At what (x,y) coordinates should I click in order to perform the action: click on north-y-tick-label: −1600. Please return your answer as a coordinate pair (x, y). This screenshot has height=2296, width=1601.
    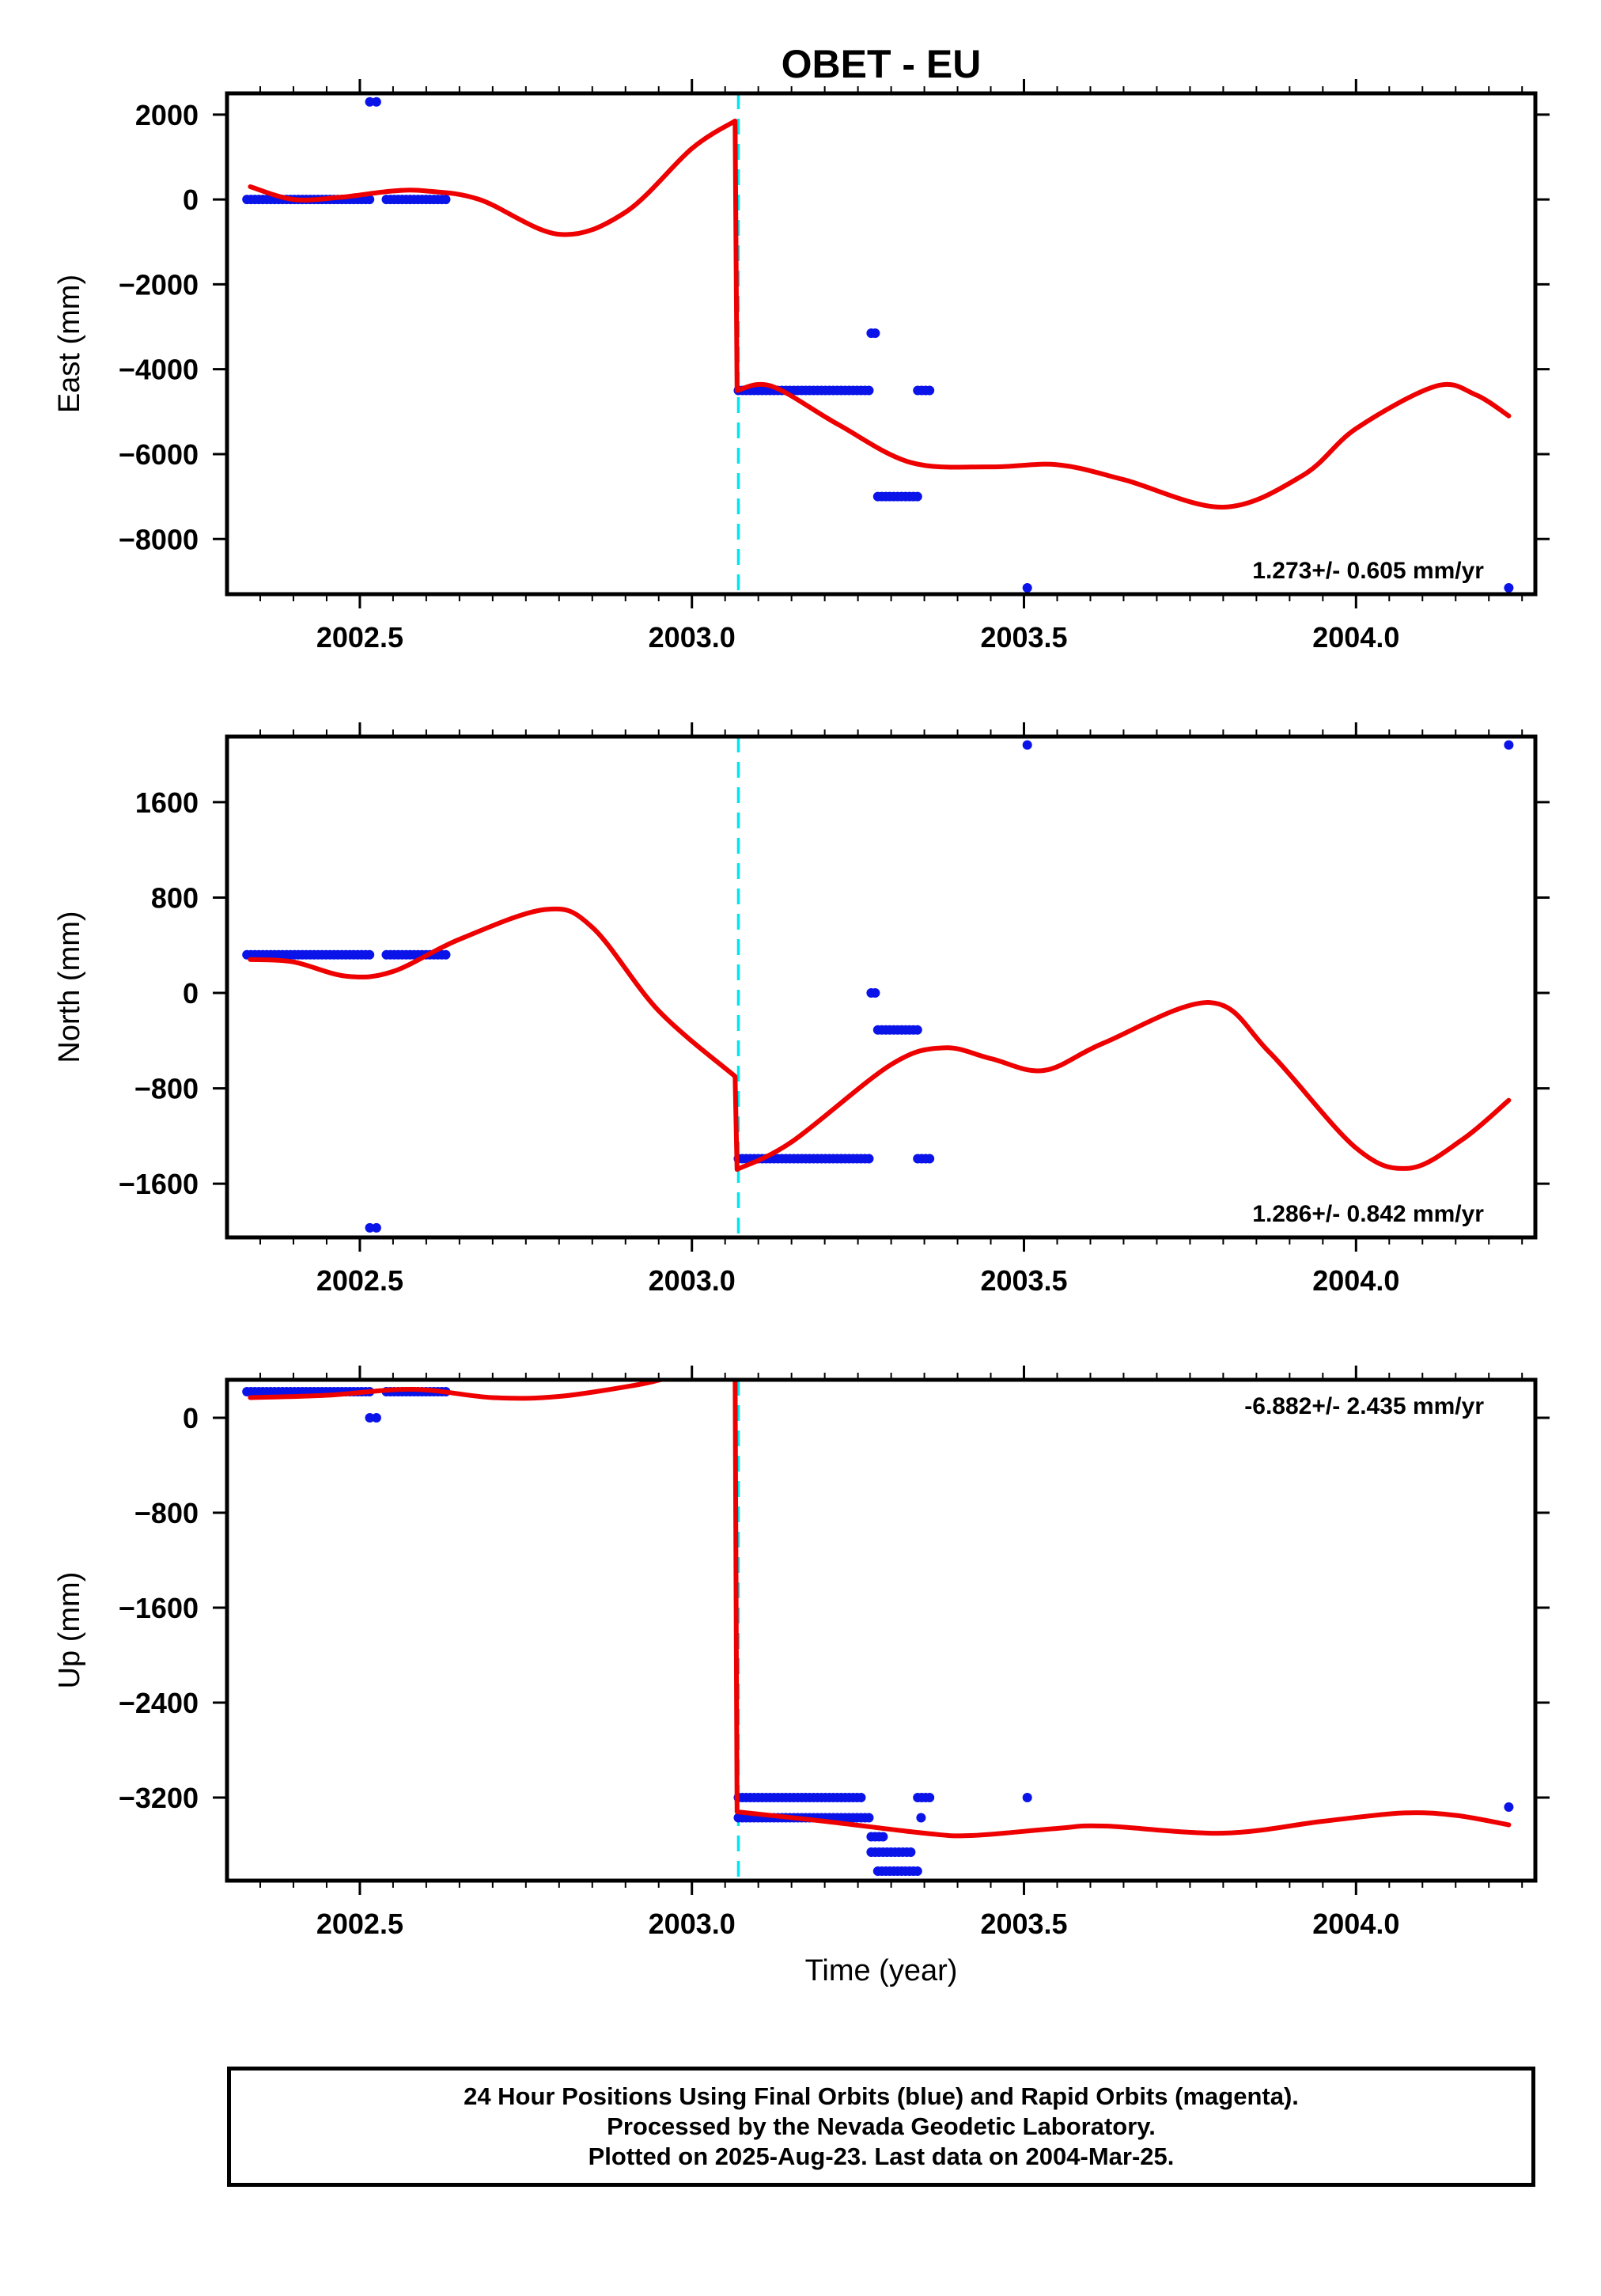
    Looking at the image, I should click on (159, 1184).